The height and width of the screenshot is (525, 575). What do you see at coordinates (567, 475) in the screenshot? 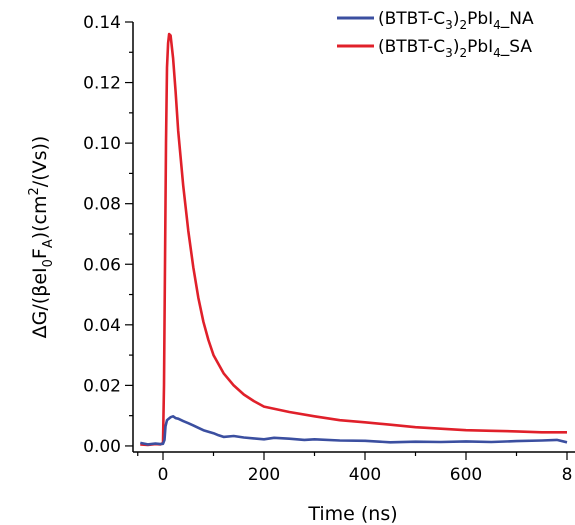
I see `x-tick-label: 8` at bounding box center [567, 475].